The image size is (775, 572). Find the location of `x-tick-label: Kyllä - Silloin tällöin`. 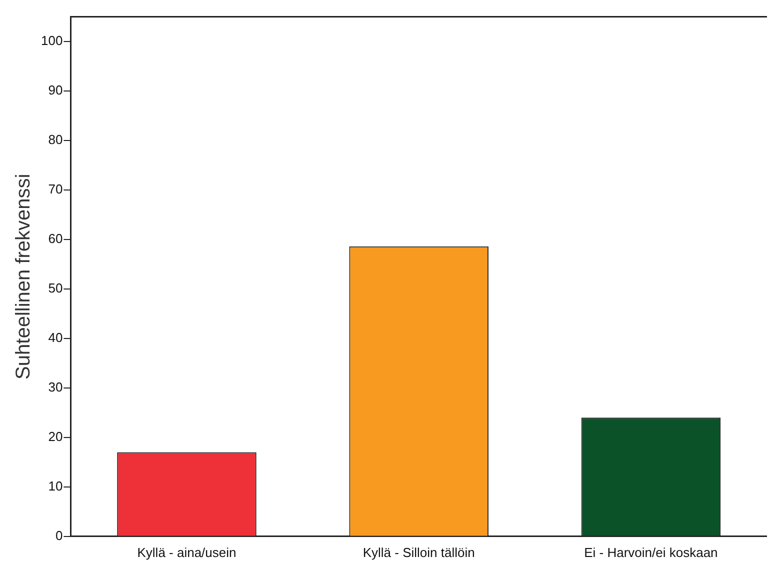

x-tick-label: Kyllä - Silloin tällöin is located at coordinates (418, 552).